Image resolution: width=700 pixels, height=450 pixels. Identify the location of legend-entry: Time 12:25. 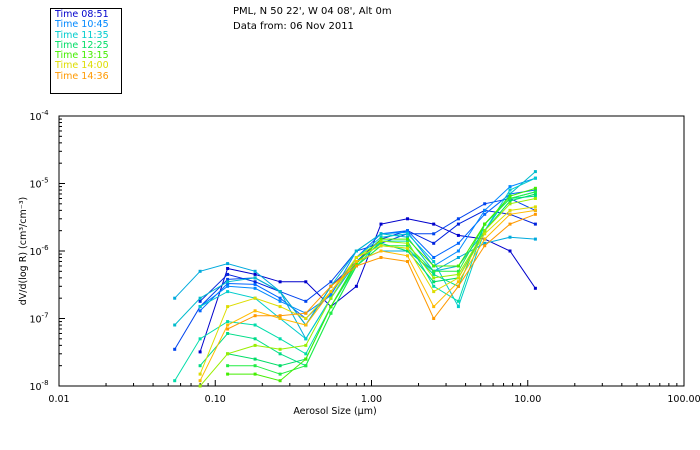
(82, 45).